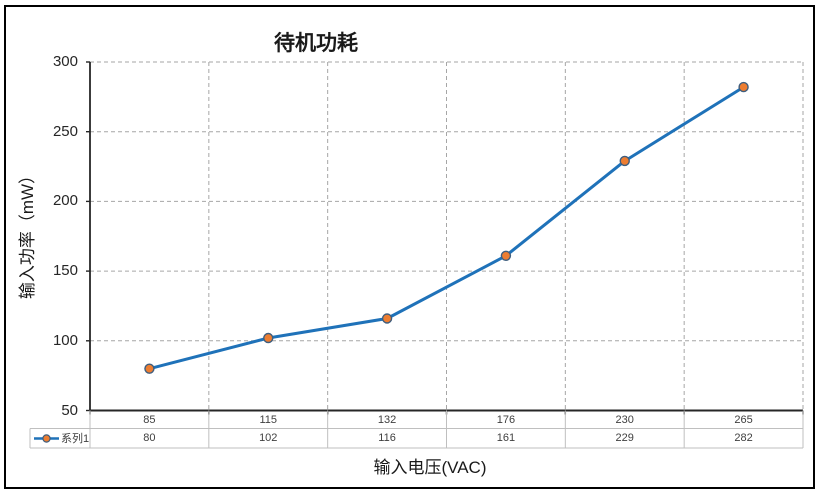  I want to click on y-axis-tick-label: 100, so click(65, 340).